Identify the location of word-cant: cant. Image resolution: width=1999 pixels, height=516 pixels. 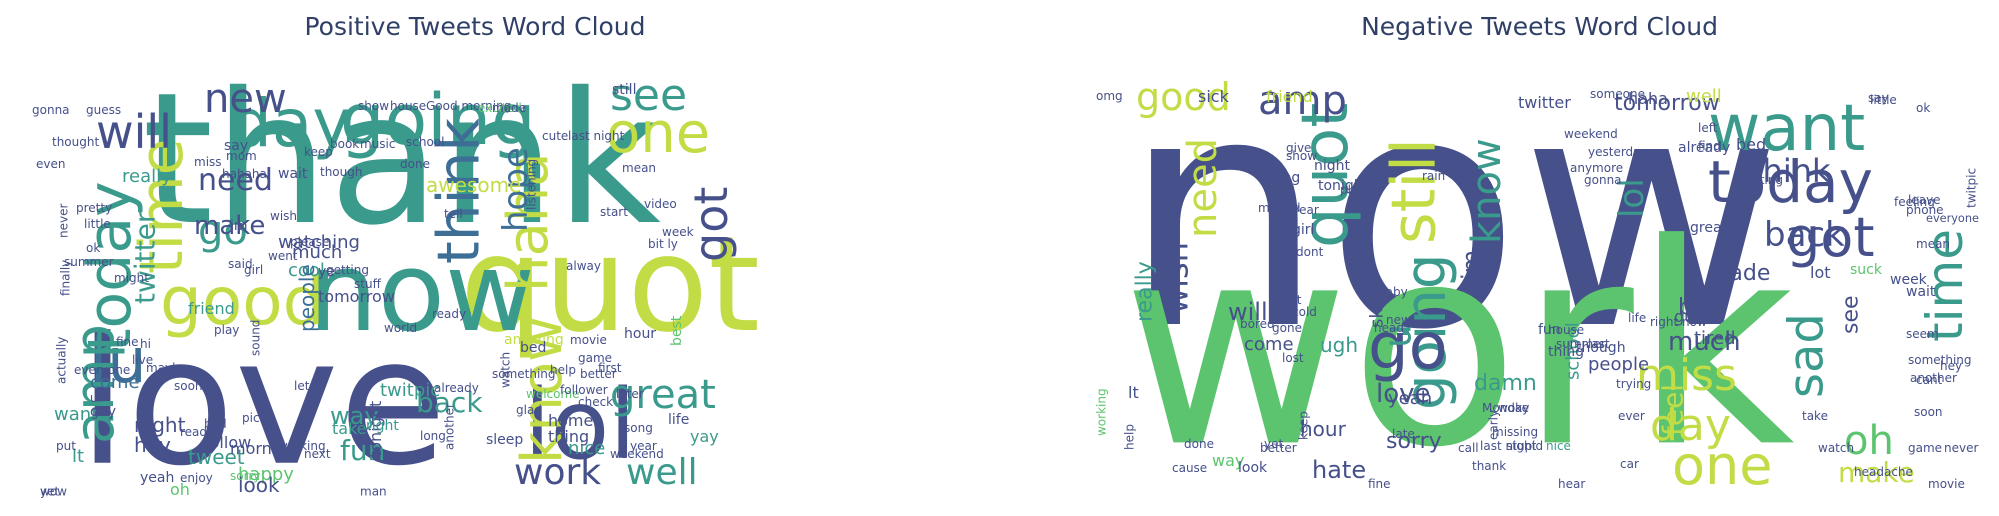
(1929, 380).